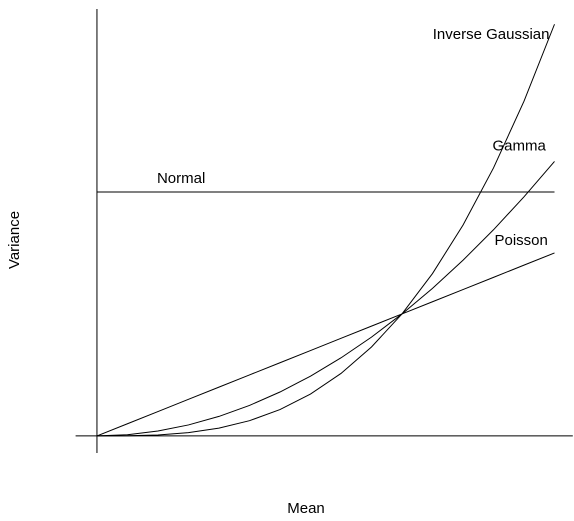 This screenshot has height=521, width=574. Describe the element at coordinates (14, 240) in the screenshot. I see `y-axis-title: Variance` at that location.